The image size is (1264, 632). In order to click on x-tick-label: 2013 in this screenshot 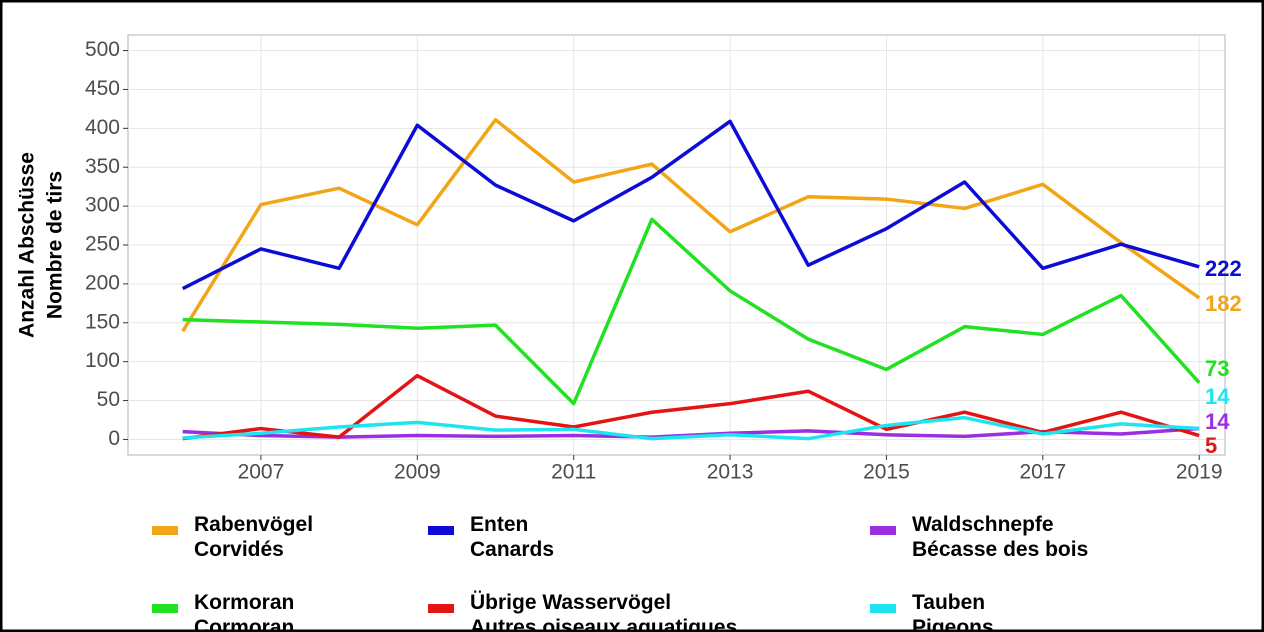, I will do `click(730, 472)`.